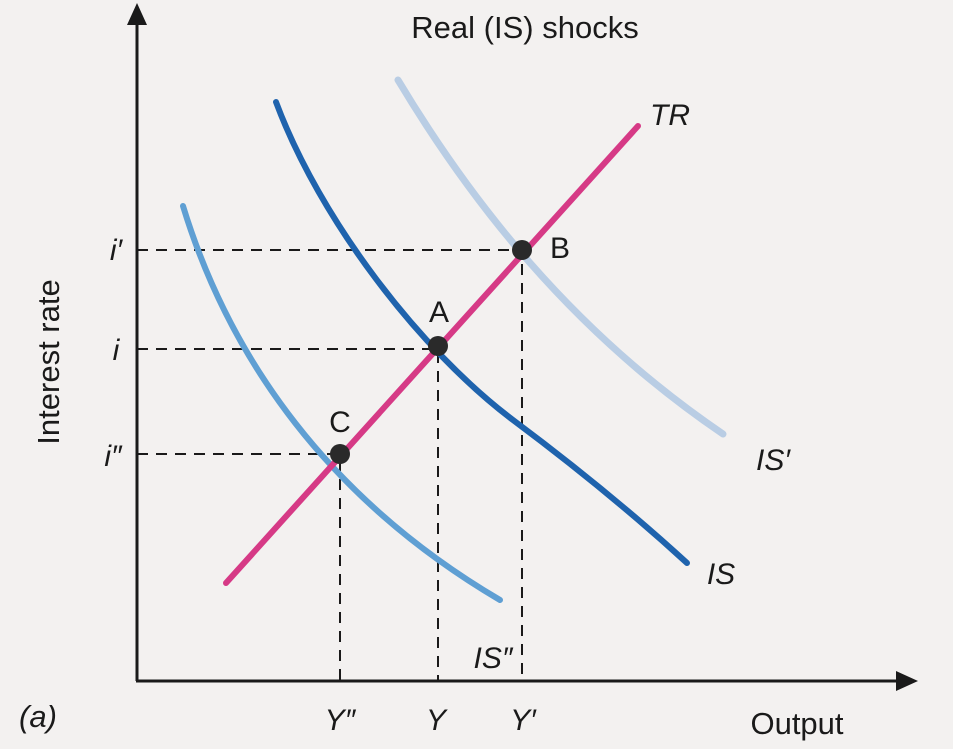  Describe the element at coordinates (522, 250) in the screenshot. I see `point-b-marker` at that location.